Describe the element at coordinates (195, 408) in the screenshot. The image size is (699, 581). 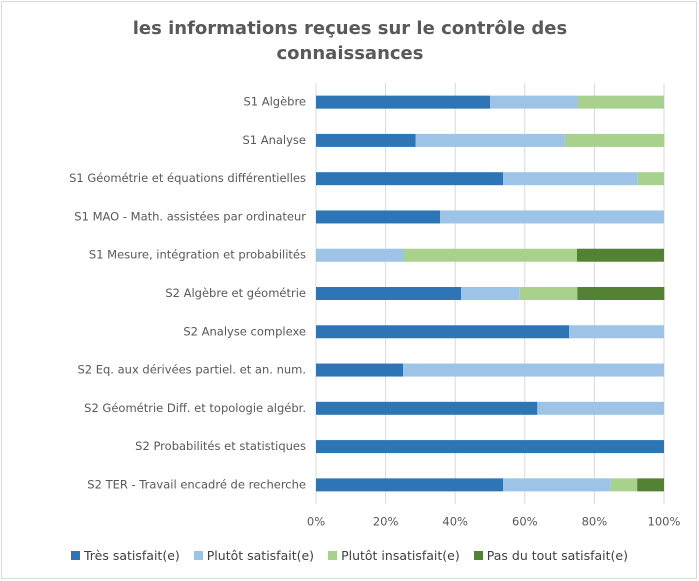
I see `y-tick-label: S2 Géométrie Diff. et topologie algébr.` at that location.